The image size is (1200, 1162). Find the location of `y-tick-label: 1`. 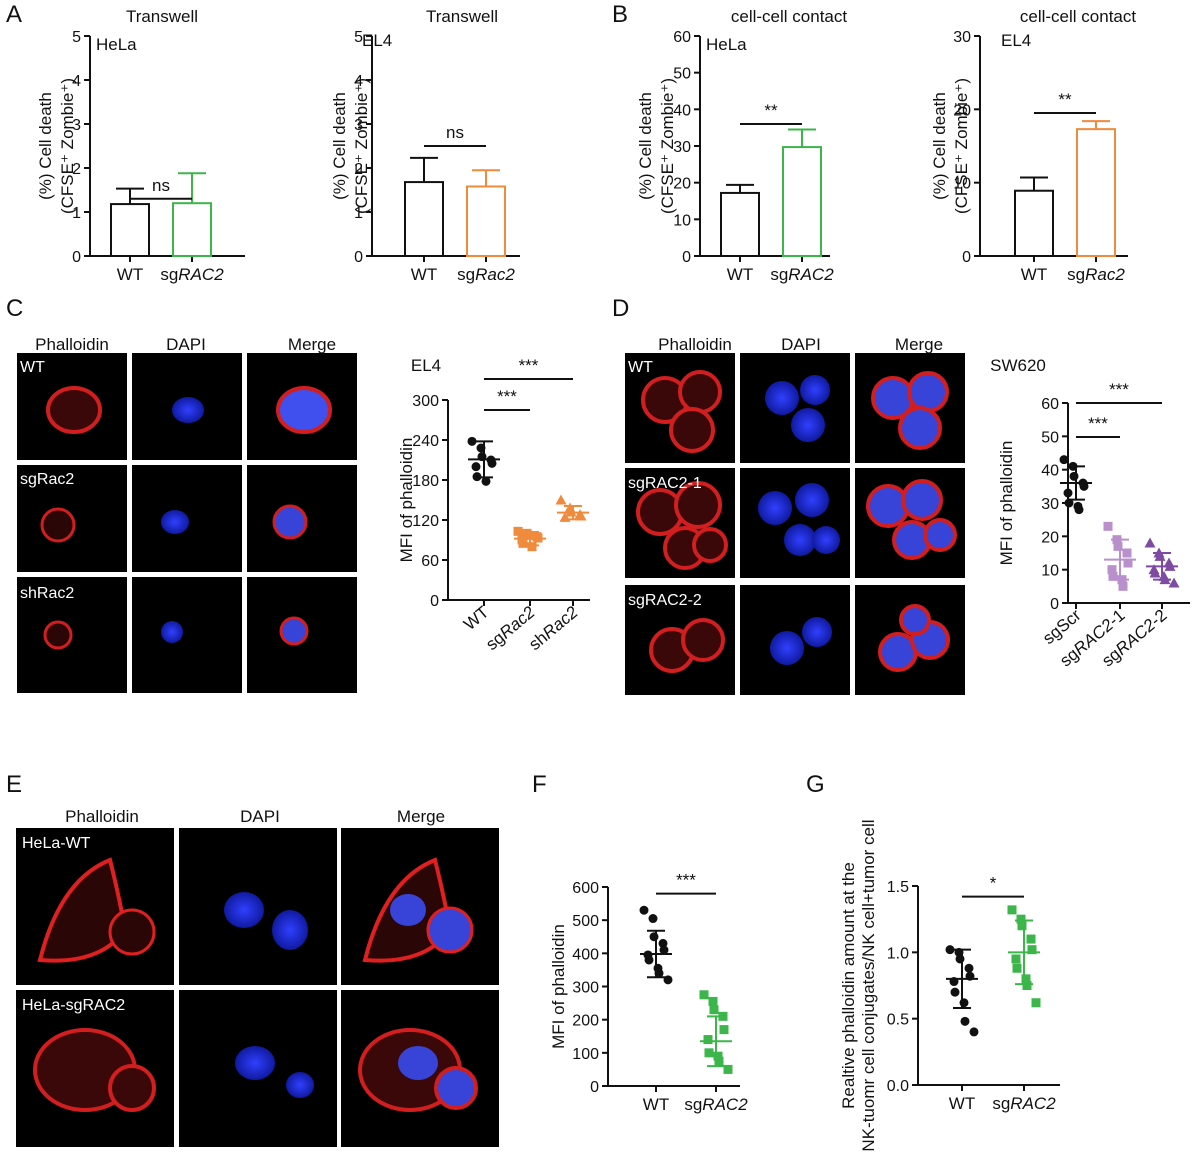

y-tick-label: 1 is located at coordinates (76, 213).